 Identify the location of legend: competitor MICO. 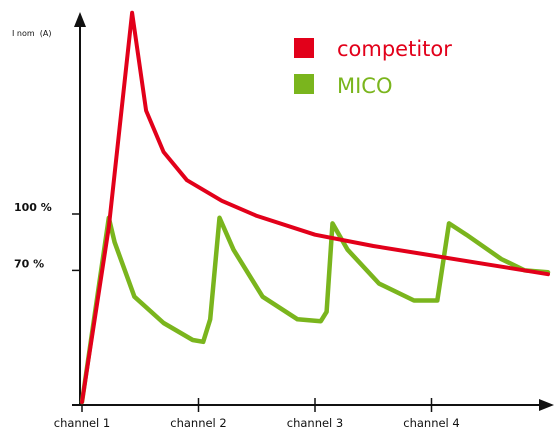
(373, 67).